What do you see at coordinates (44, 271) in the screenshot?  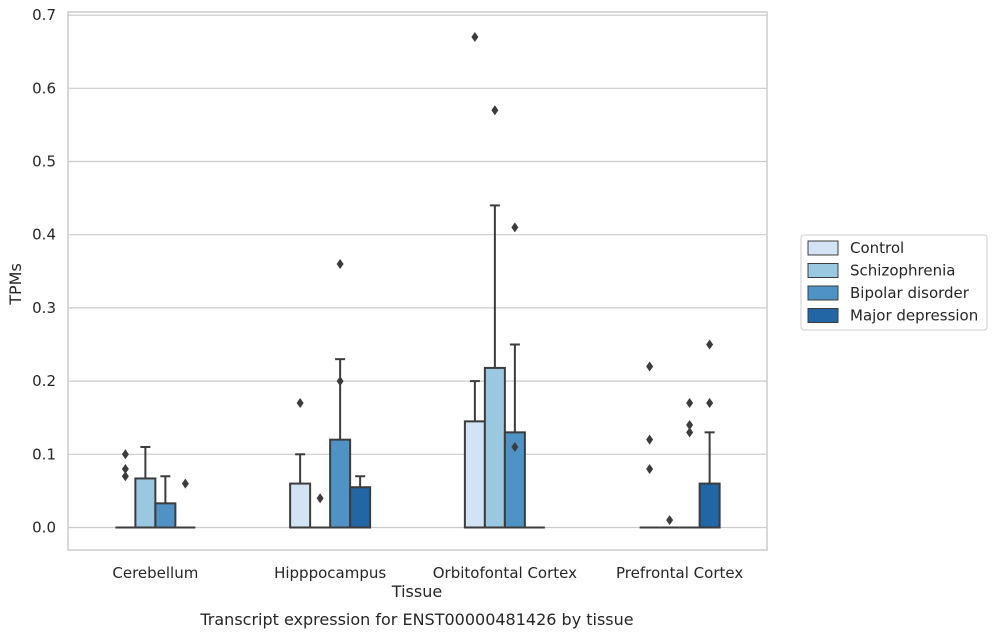 I see `y-tick-labels: 0.0 0.1 0.2 0.3 0.4 0.5 0.6 0.7` at bounding box center [44, 271].